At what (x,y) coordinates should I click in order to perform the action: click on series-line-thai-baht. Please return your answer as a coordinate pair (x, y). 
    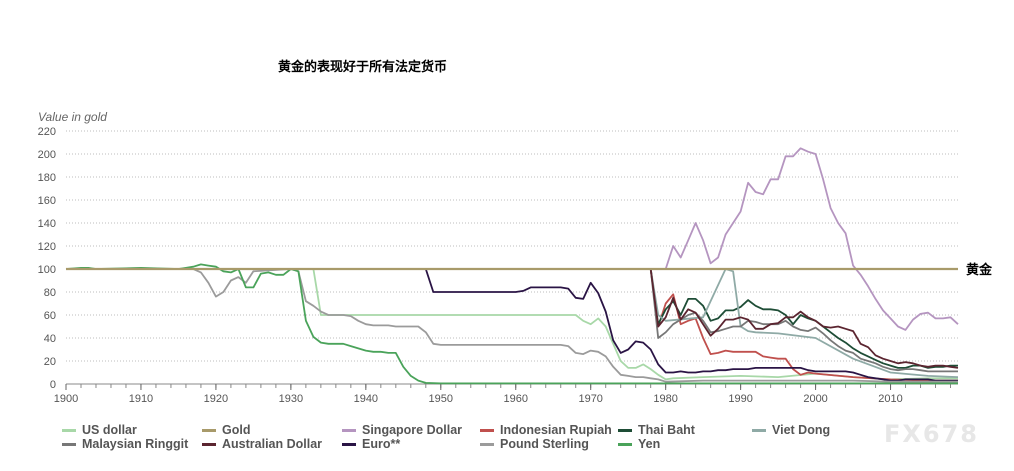
    Looking at the image, I should click on (803, 318).